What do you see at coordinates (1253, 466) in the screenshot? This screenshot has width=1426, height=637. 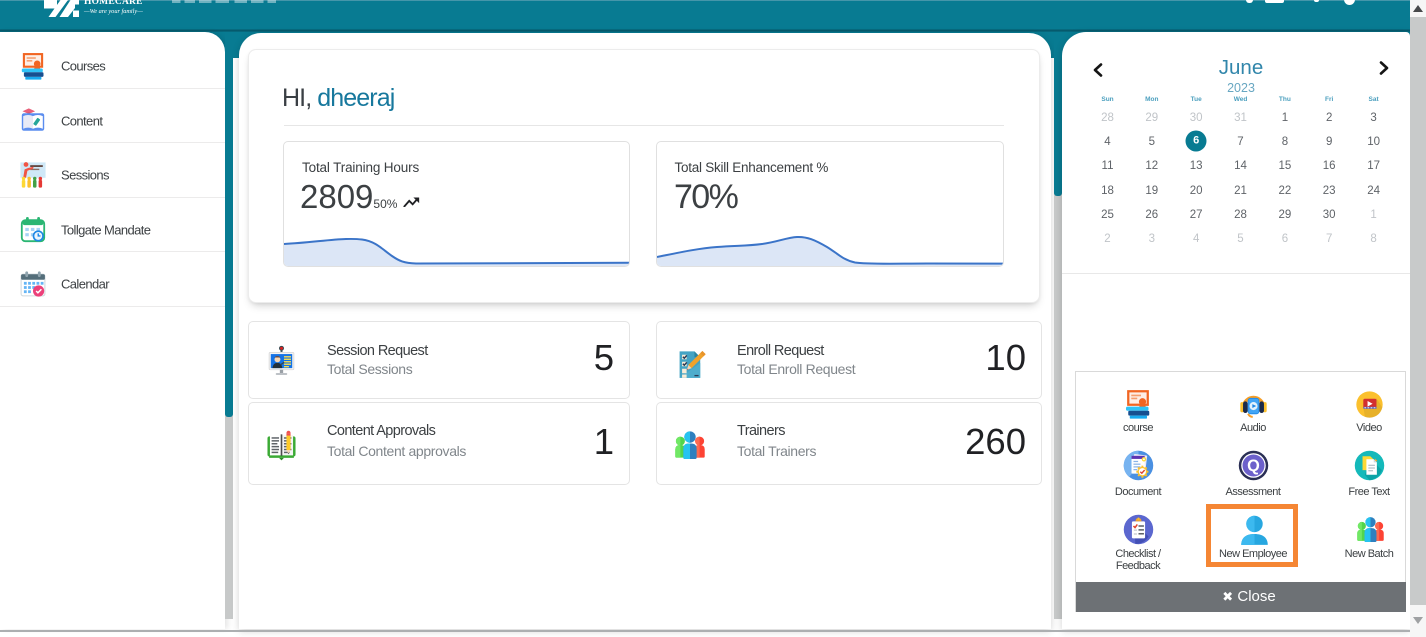 I see `svg-text: Q` at bounding box center [1253, 466].